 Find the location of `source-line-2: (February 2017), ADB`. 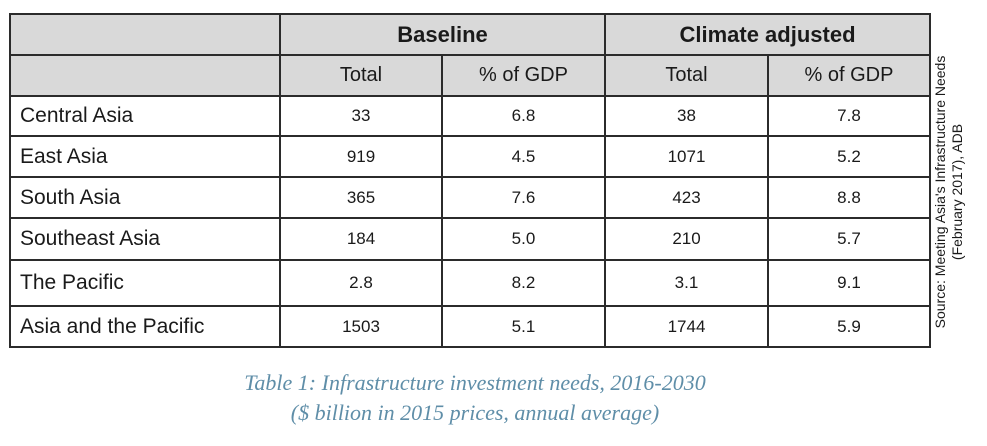

source-line-2: (February 2017), ADB is located at coordinates (957, 192).